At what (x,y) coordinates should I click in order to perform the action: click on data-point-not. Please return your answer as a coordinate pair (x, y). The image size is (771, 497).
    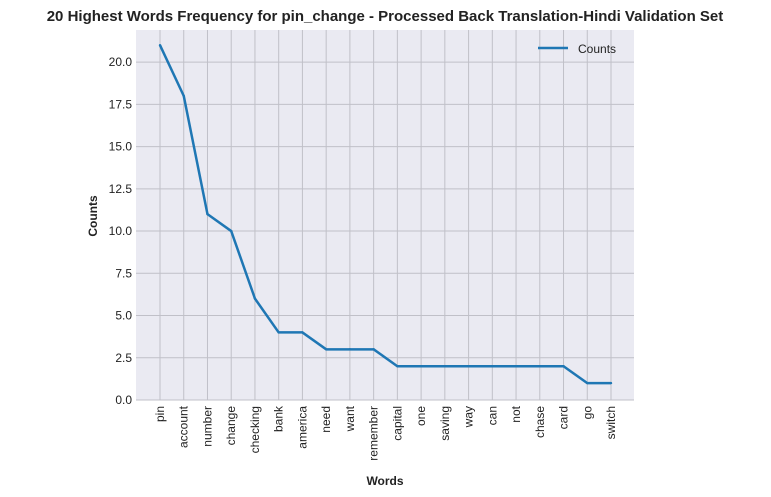
    Looking at the image, I should click on (516, 366).